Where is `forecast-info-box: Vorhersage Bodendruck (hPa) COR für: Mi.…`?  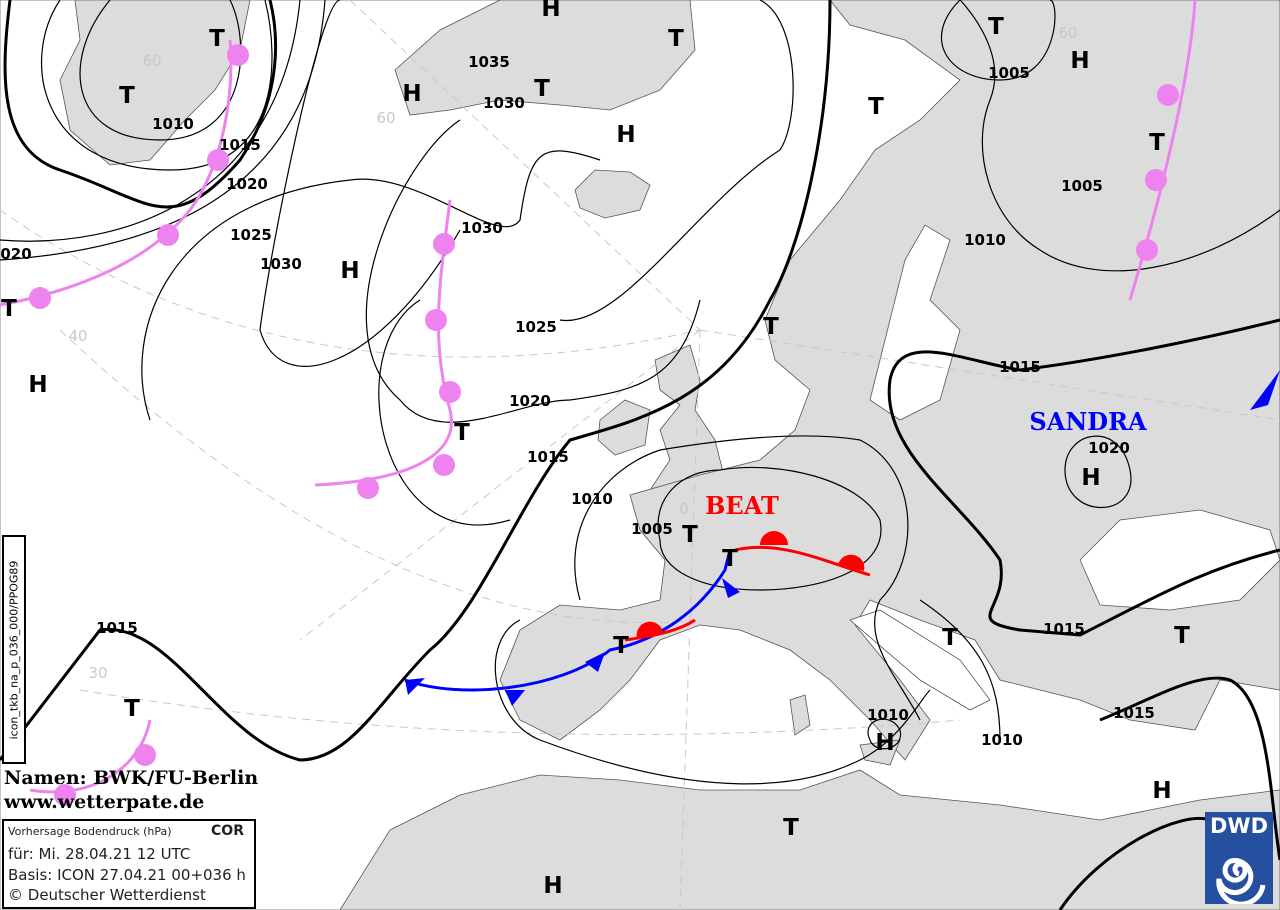 forecast-info-box: Vorhersage Bodendruck (hPa) COR für: Mi.… is located at coordinates (129, 864).